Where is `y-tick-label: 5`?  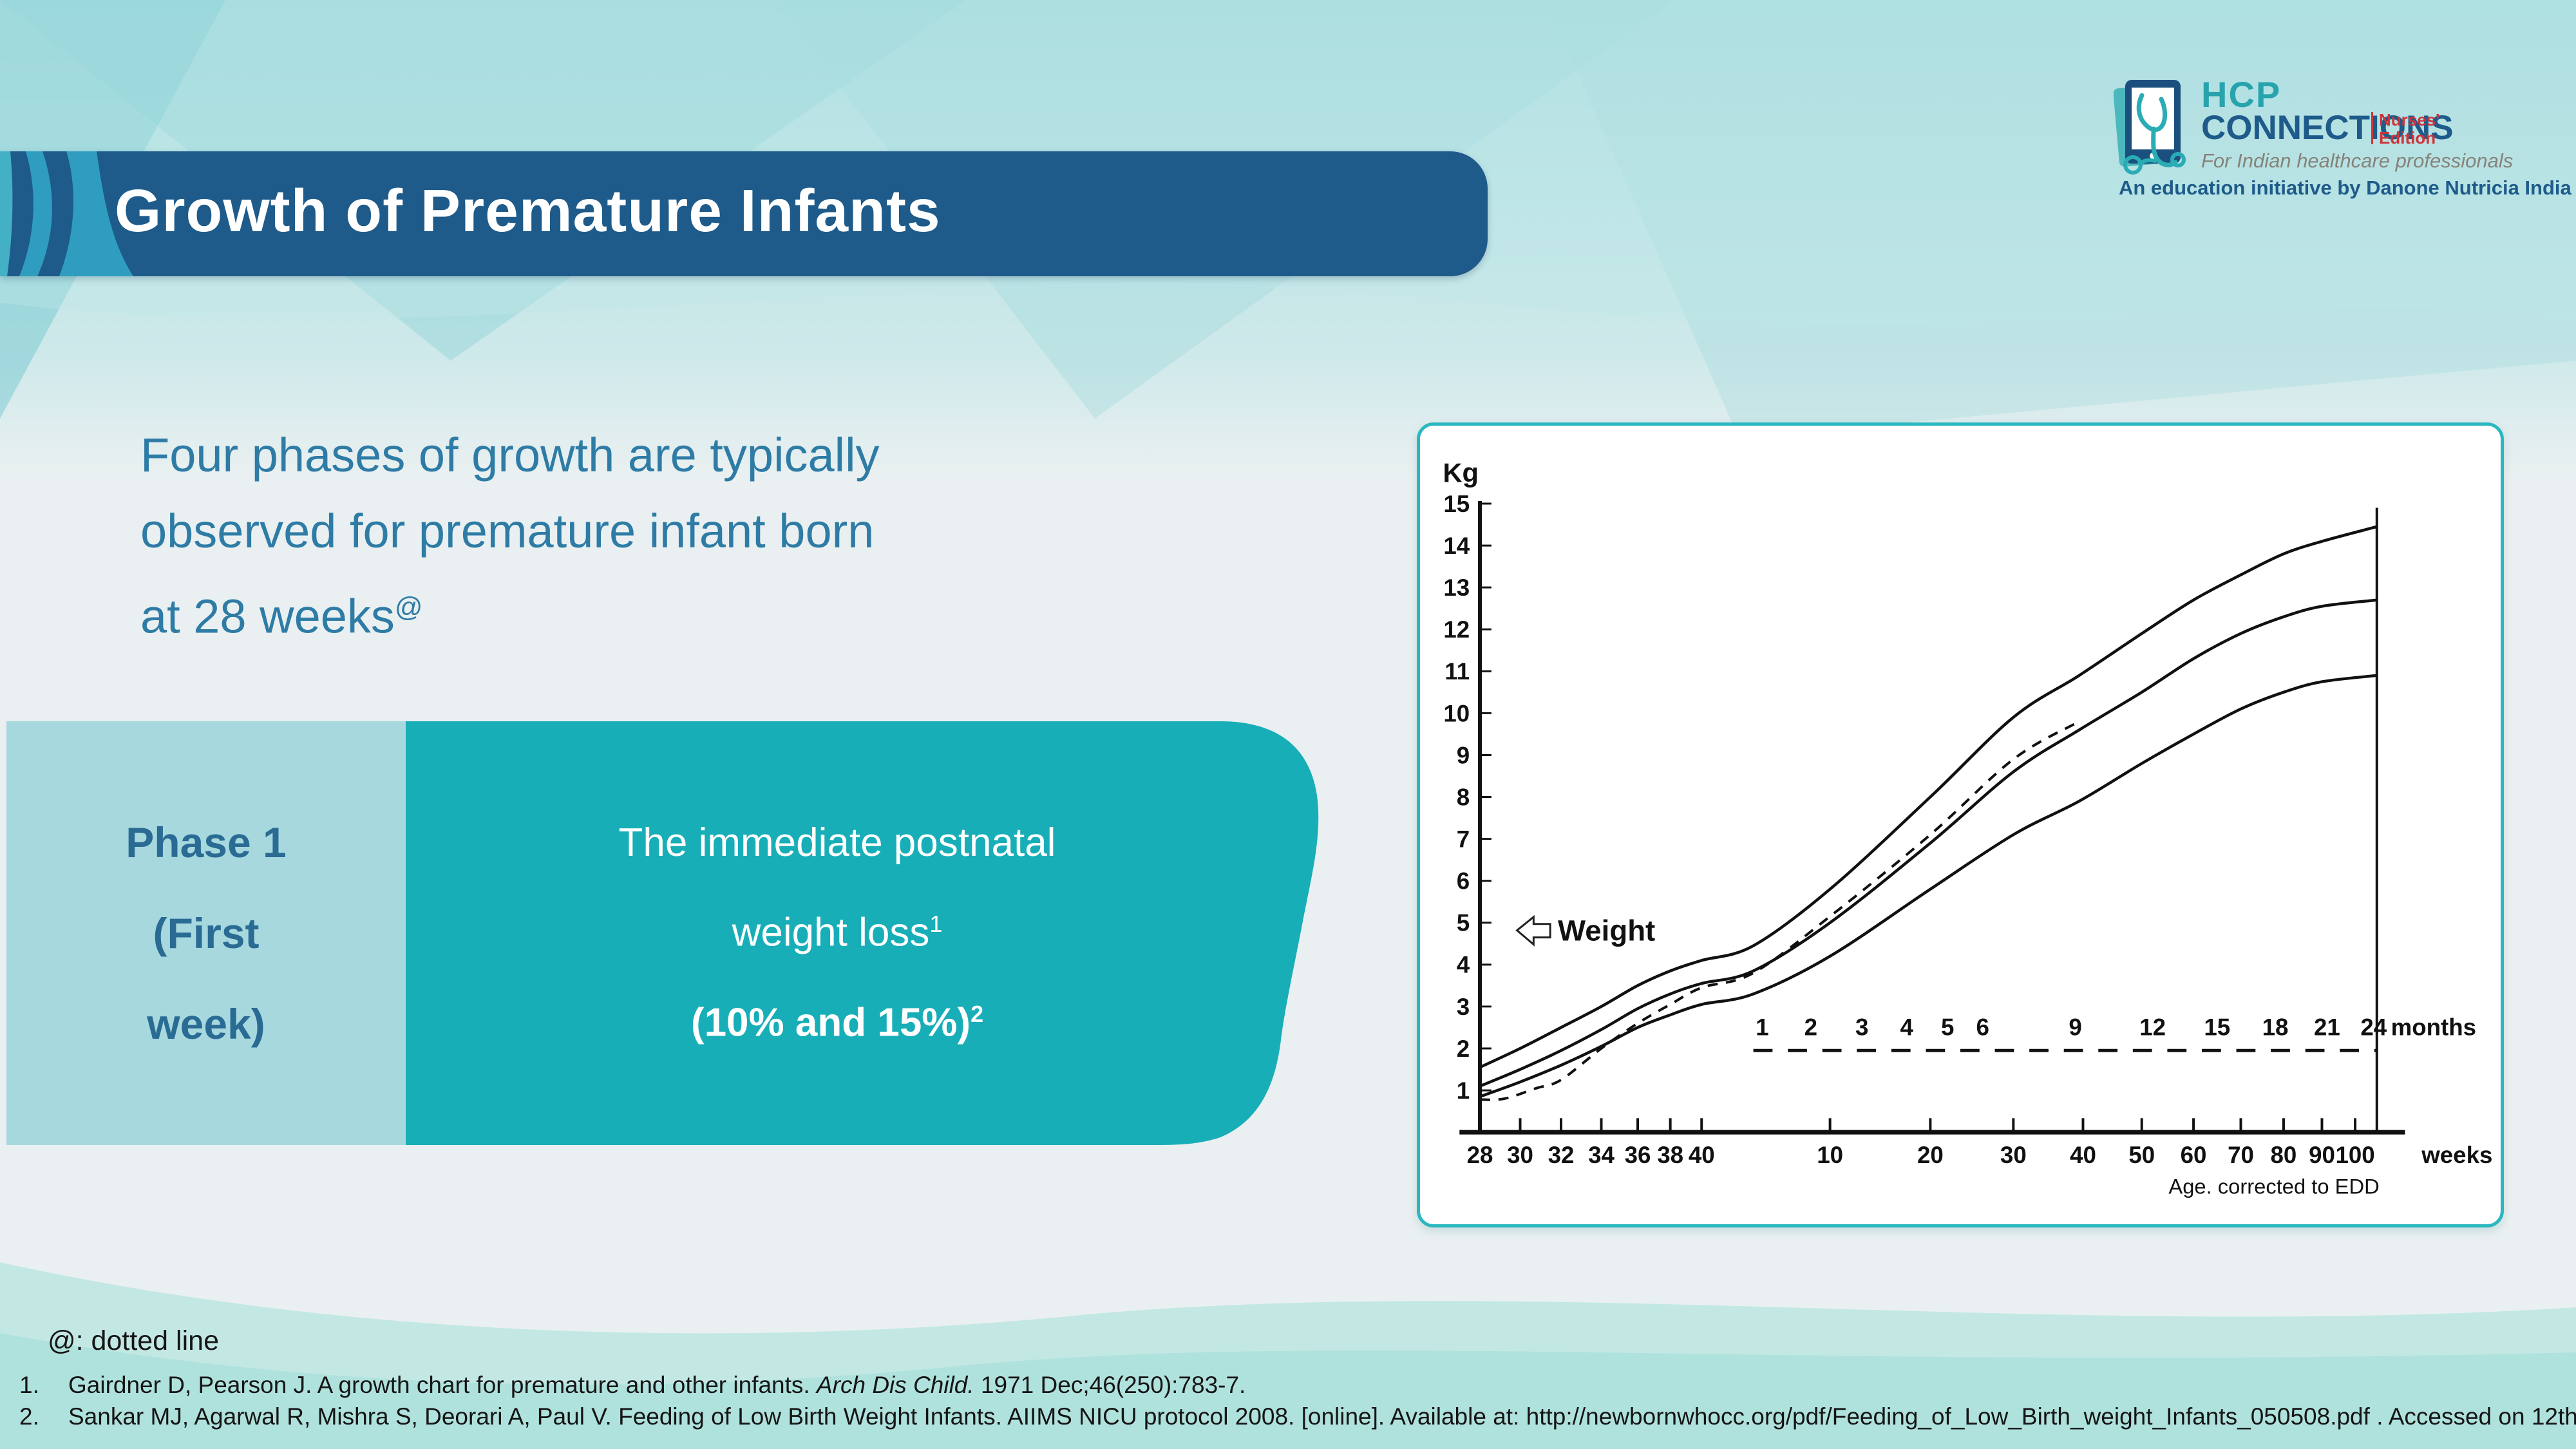 y-tick-label: 5 is located at coordinates (1463, 923).